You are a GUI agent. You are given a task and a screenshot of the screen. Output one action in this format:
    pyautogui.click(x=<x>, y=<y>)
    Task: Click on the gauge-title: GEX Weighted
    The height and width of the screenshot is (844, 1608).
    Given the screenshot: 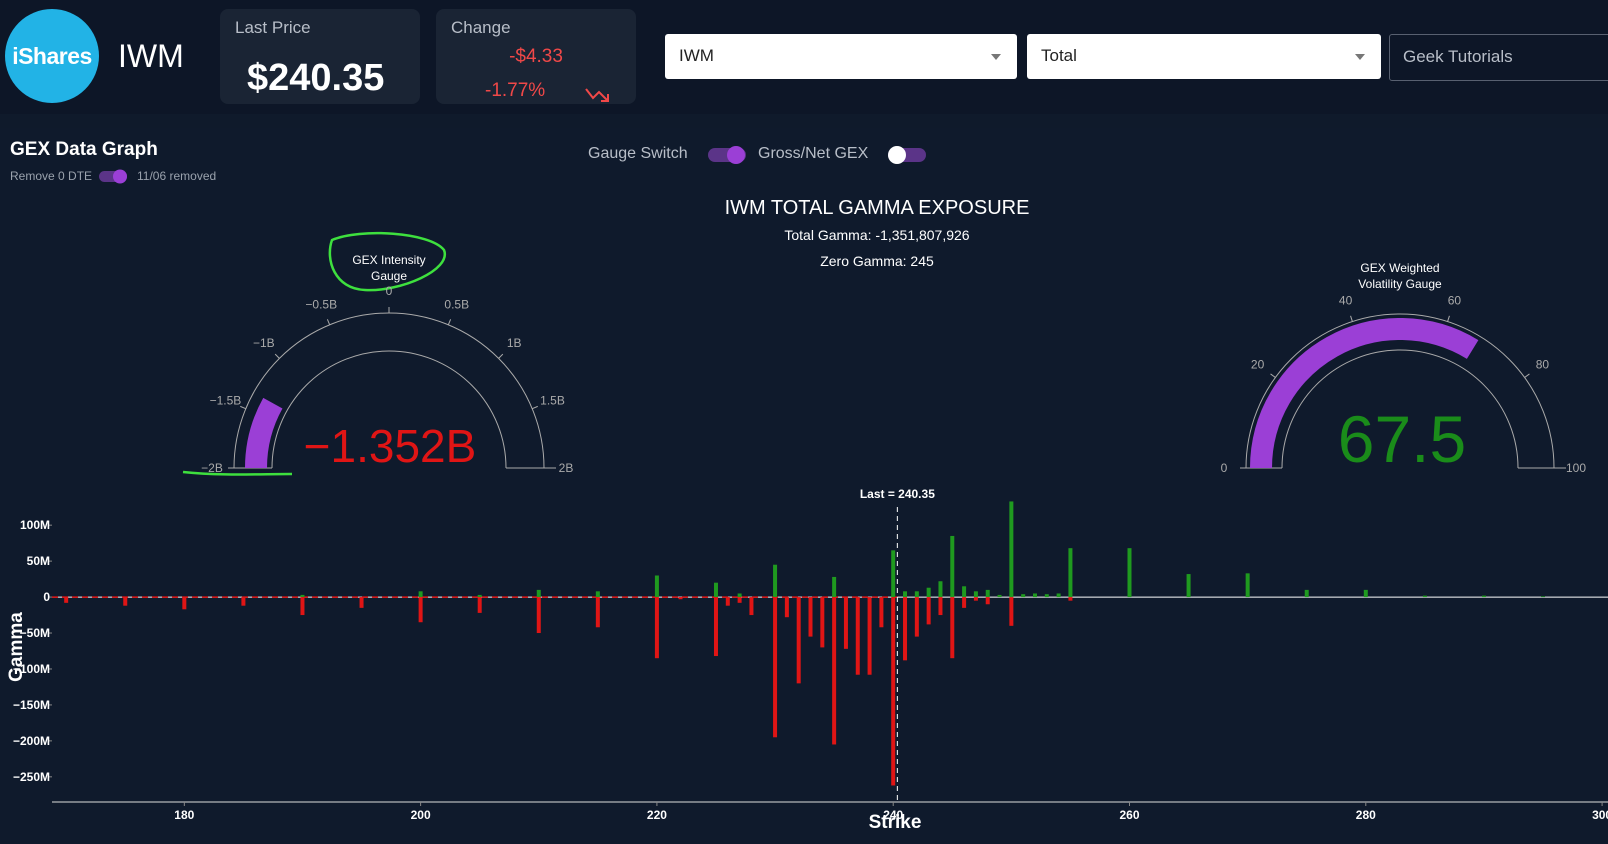 What is the action you would take?
    pyautogui.click(x=1399, y=268)
    